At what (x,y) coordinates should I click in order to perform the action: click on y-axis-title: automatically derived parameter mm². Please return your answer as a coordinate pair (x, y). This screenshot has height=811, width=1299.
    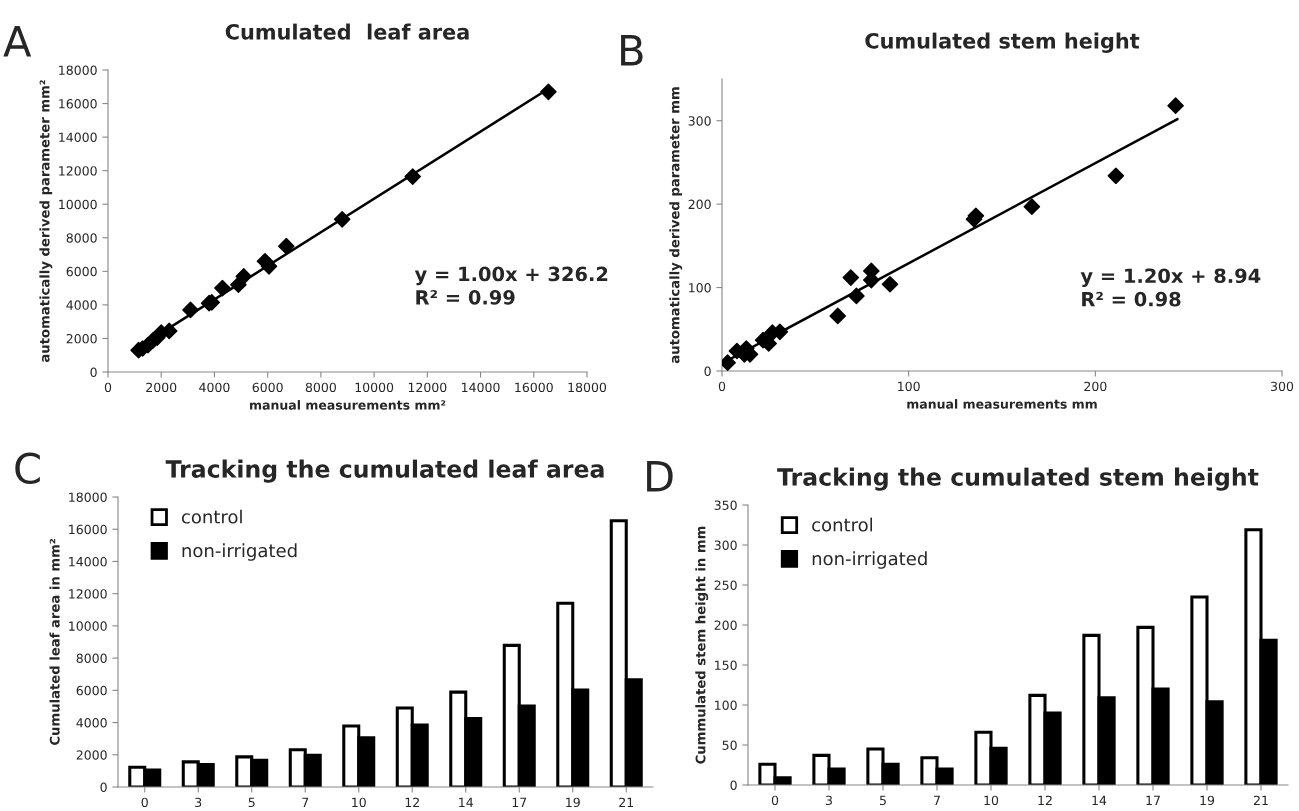
    Looking at the image, I should click on (46, 221).